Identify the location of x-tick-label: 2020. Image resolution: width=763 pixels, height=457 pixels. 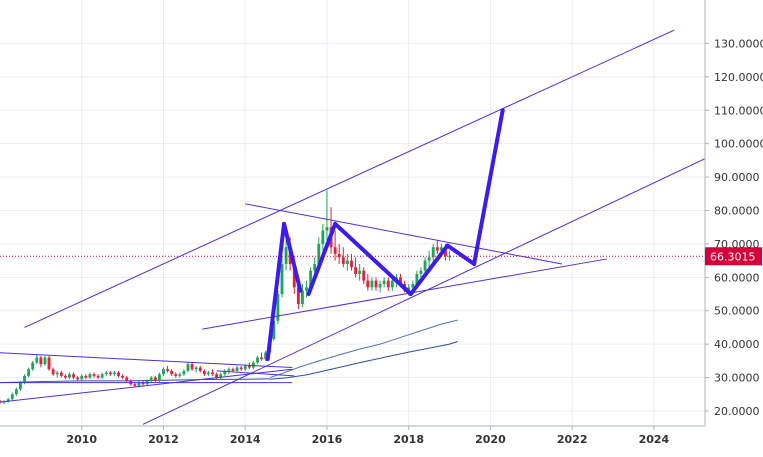
(490, 439).